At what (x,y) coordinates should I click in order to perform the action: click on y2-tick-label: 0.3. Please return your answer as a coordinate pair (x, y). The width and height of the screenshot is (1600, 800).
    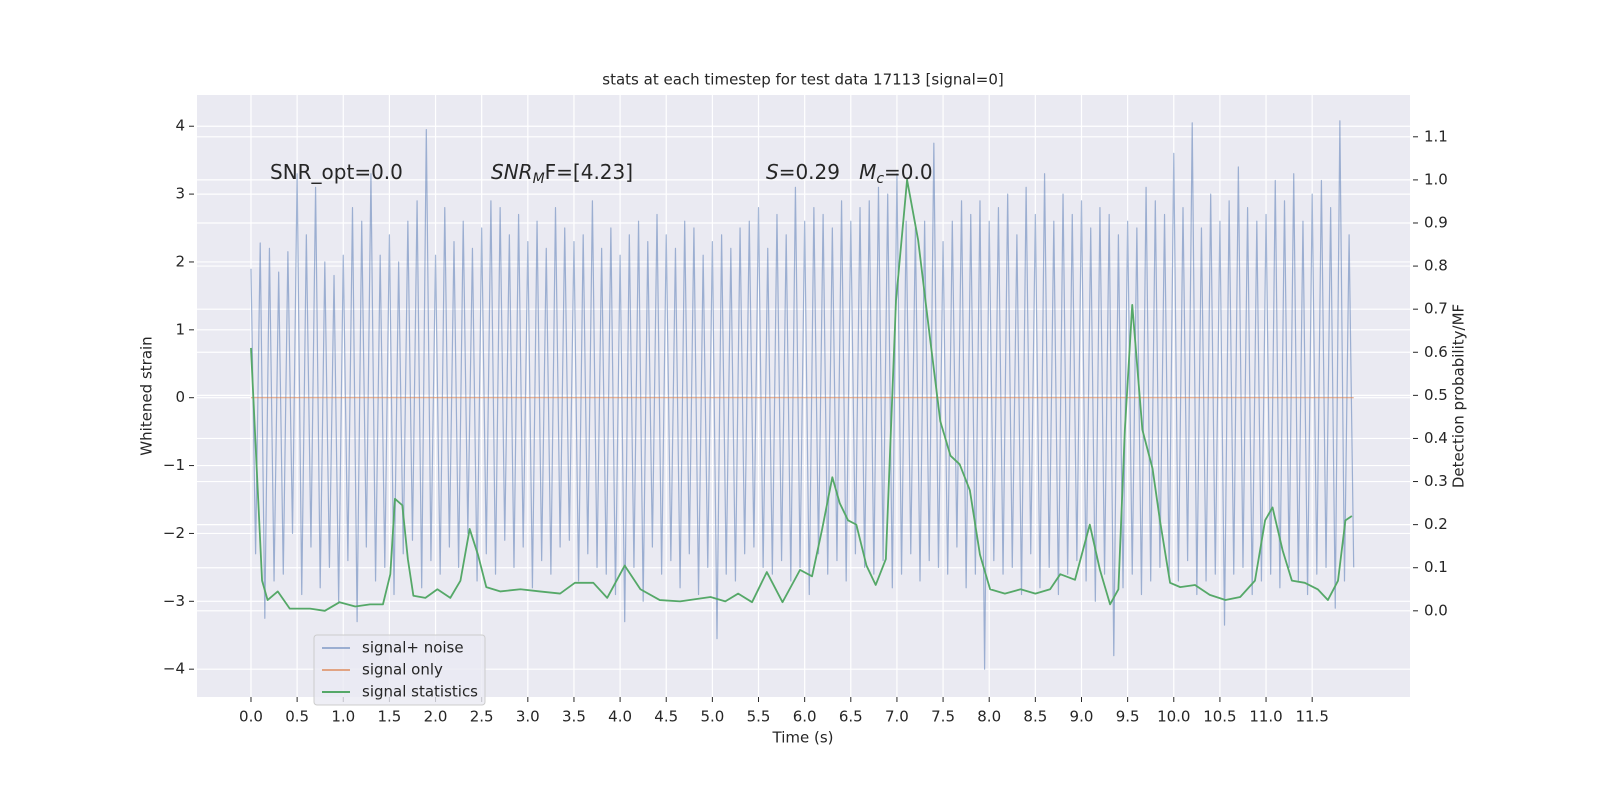
    Looking at the image, I should click on (1436, 481).